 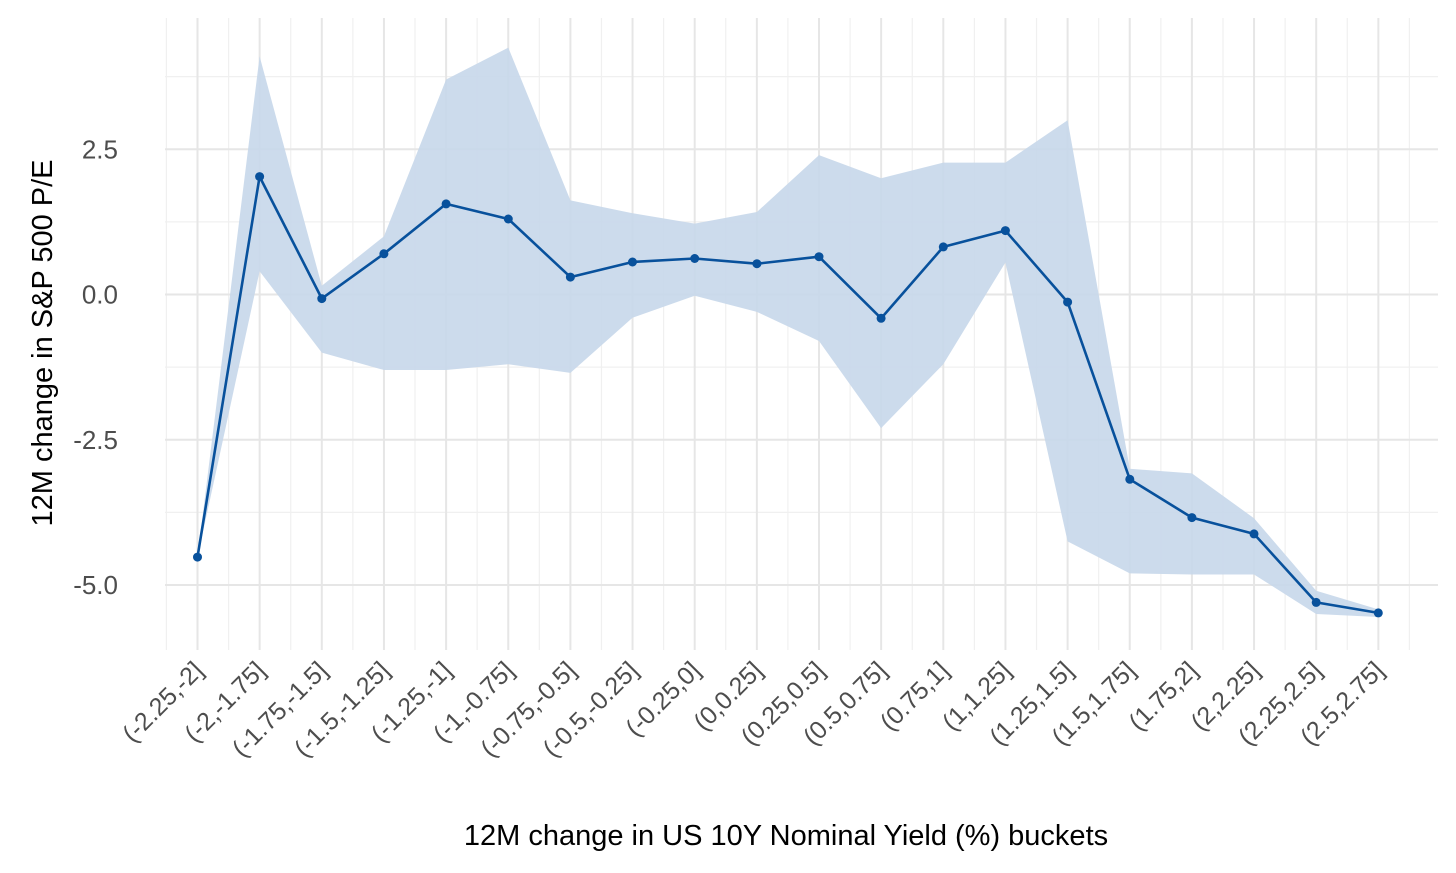 I want to click on x-tick-label: (1.75,2], so click(x=1163, y=696).